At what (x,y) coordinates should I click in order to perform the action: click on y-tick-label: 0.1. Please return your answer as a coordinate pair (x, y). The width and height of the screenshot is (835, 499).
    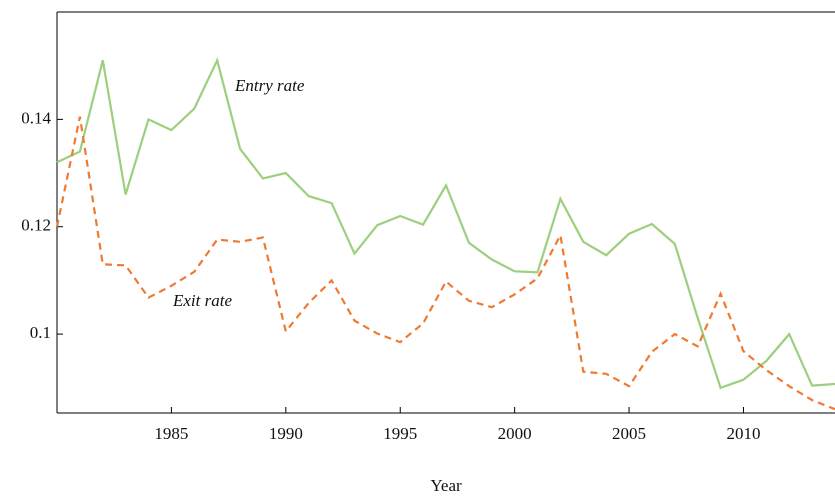
    Looking at the image, I should click on (40, 332).